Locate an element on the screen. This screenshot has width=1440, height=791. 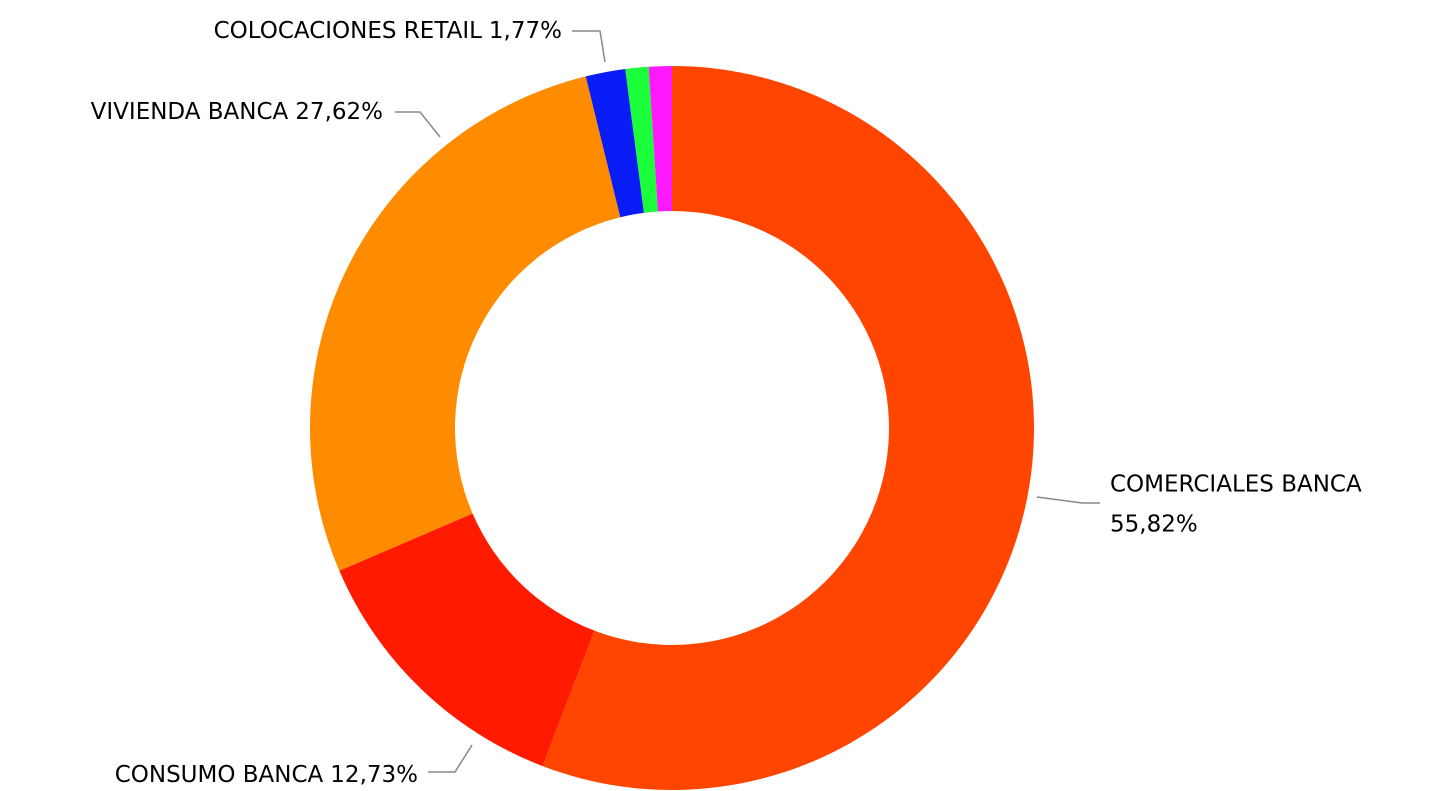
slice-label: CONSUMO BANCA 12,73% is located at coordinates (266, 775).